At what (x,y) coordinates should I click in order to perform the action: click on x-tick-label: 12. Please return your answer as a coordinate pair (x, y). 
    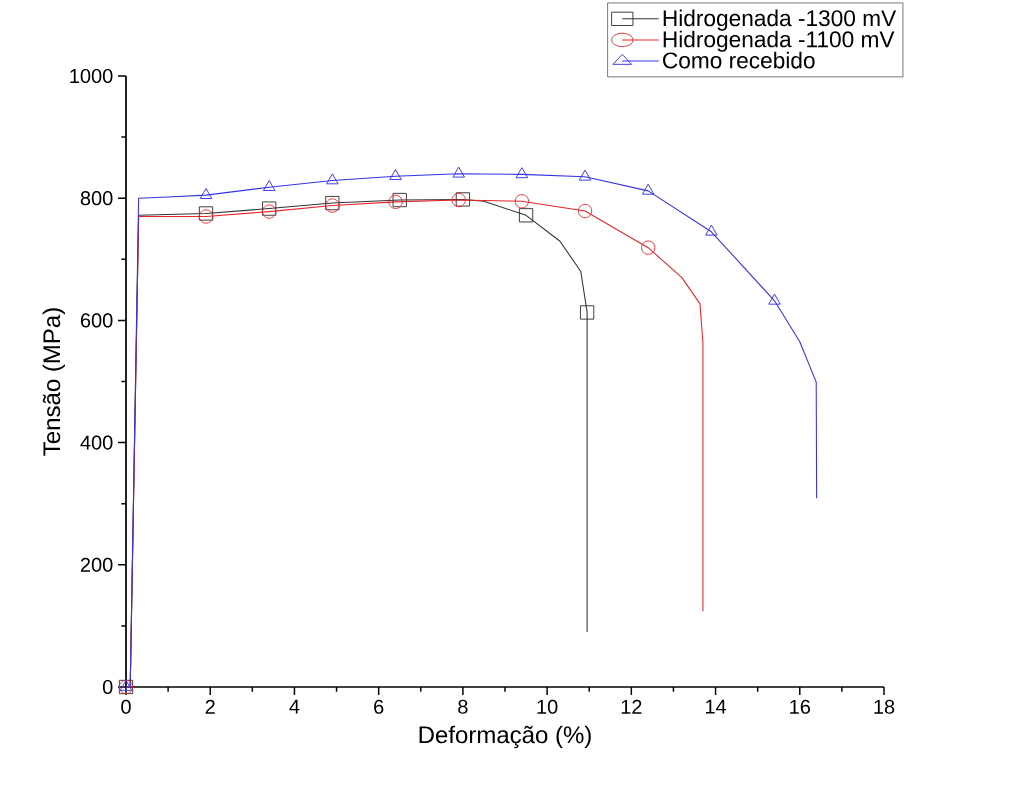
    Looking at the image, I should click on (631, 706).